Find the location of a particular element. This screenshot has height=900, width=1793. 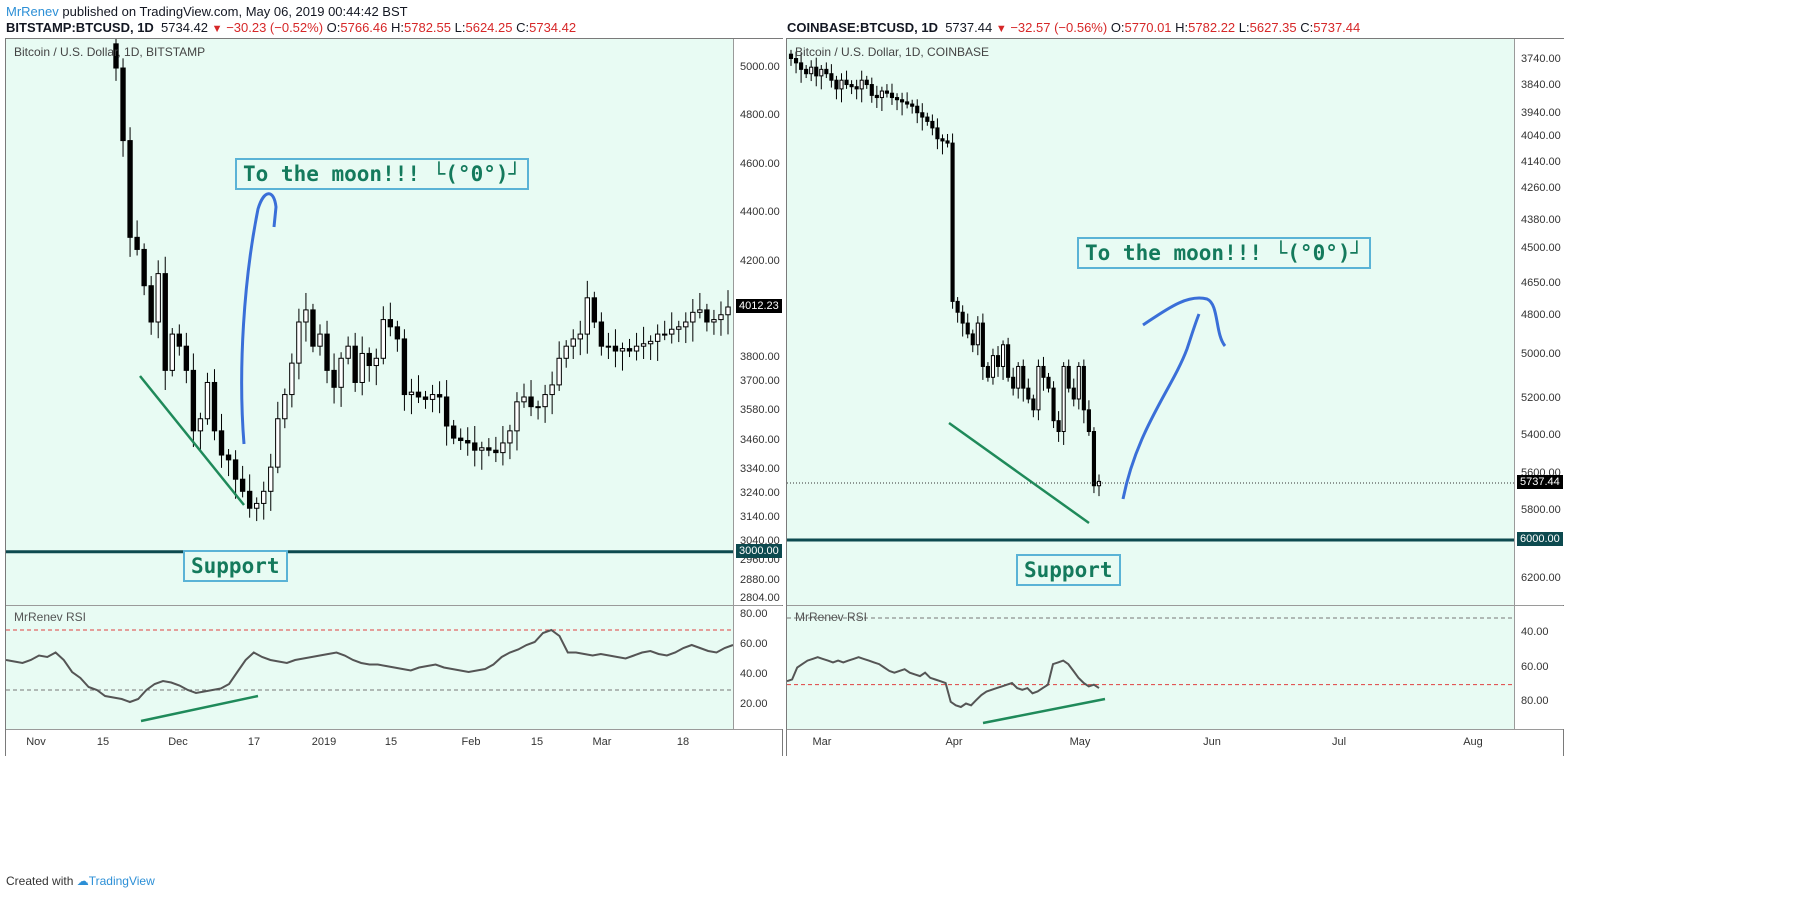

right-moon-callout: To the moon!!! └(°0°)┘ is located at coordinates (1224, 253).